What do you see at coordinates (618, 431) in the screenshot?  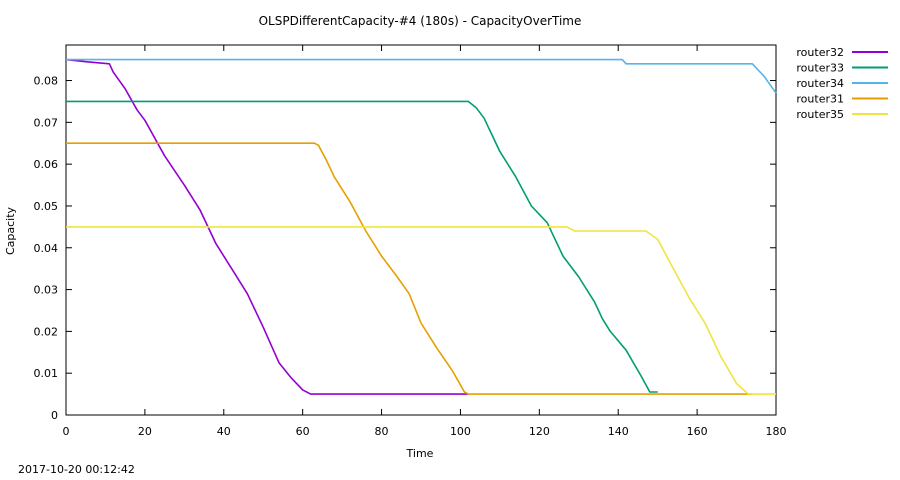 I see `x-tick-label: 140` at bounding box center [618, 431].